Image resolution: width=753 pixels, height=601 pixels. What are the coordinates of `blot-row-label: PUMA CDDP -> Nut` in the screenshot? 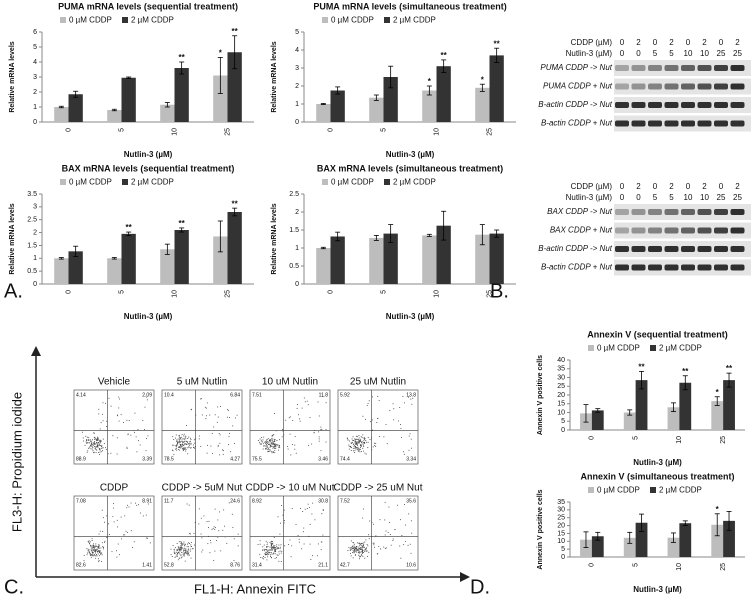 It's located at (576, 67).